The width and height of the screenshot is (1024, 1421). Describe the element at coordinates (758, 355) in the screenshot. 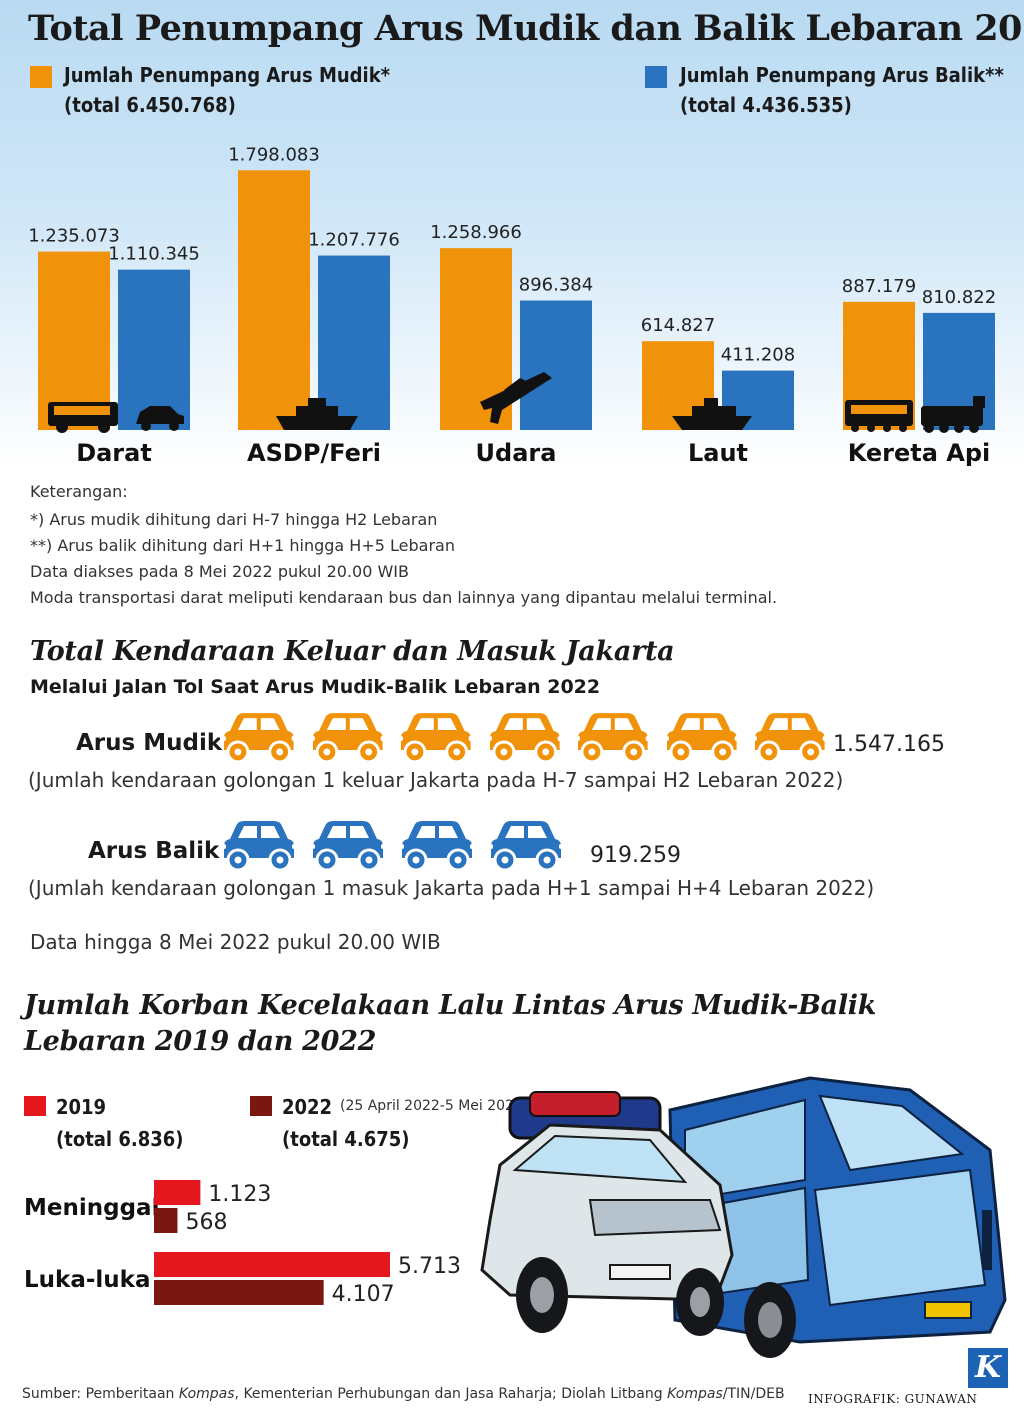

I see `bar-label-balik-3: 411.208` at that location.